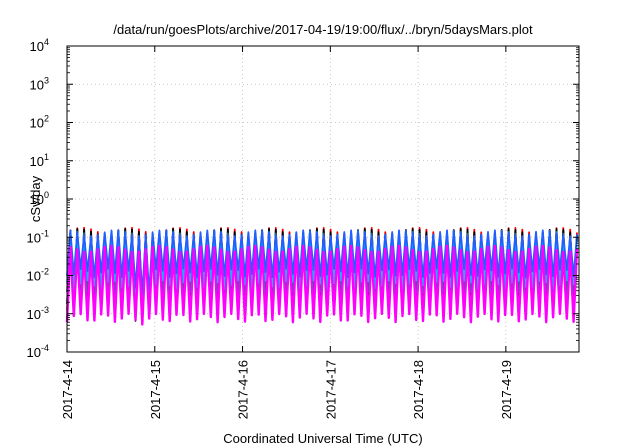 The width and height of the screenshot is (640, 448). I want to click on x-tick-label: 2017-4-14, so click(67, 389).